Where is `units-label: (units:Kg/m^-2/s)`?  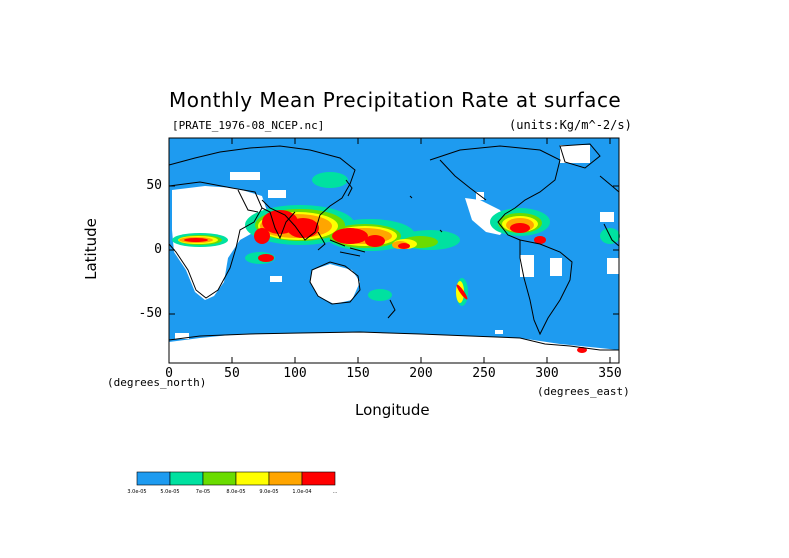
units-label: (units:Kg/m^-2/s) is located at coordinates (570, 125).